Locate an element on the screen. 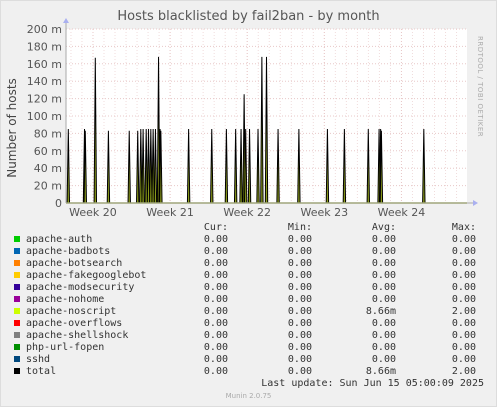 Image resolution: width=497 pixels, height=407 pixels. x-tick-label: Week 23 is located at coordinates (325, 212).